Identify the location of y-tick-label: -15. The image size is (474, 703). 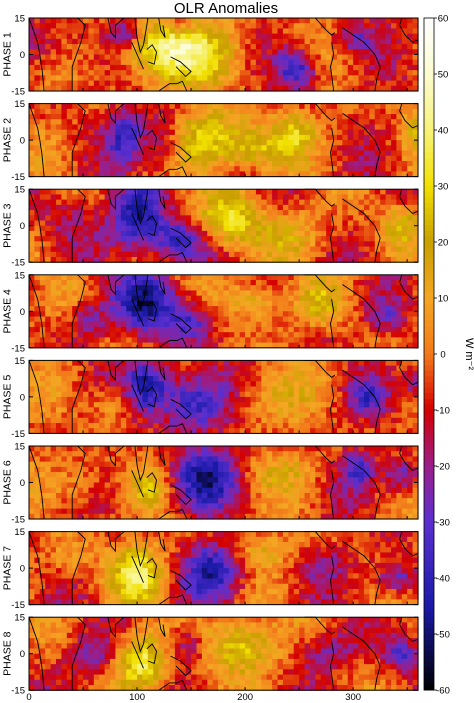
(18, 263).